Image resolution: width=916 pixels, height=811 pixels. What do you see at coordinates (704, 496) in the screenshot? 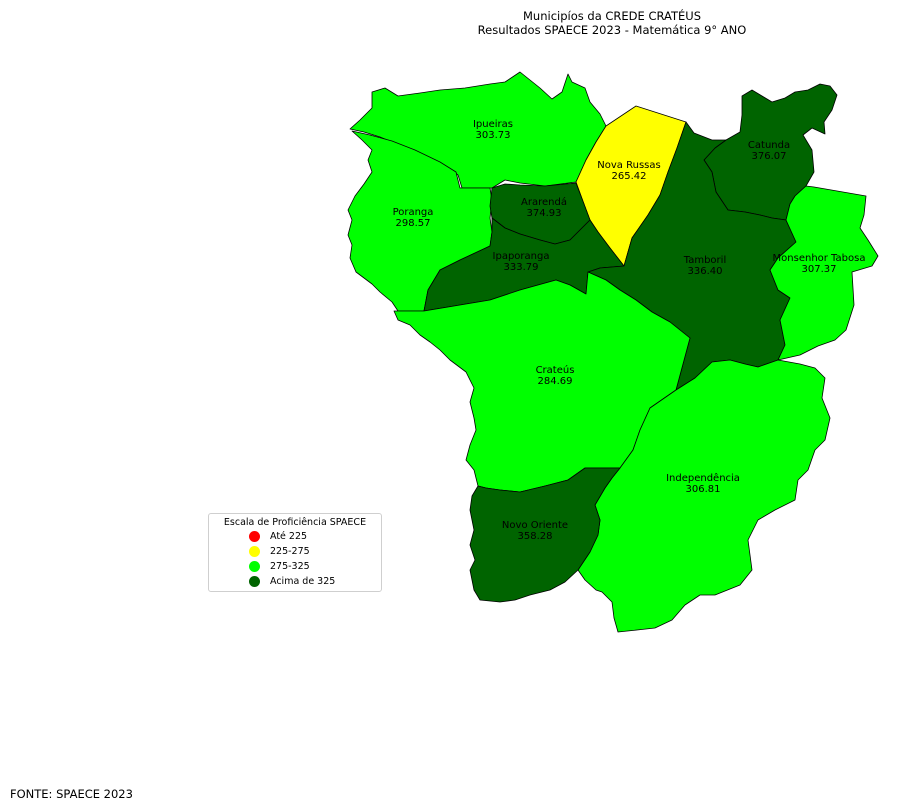
I see `region-independencia` at bounding box center [704, 496].